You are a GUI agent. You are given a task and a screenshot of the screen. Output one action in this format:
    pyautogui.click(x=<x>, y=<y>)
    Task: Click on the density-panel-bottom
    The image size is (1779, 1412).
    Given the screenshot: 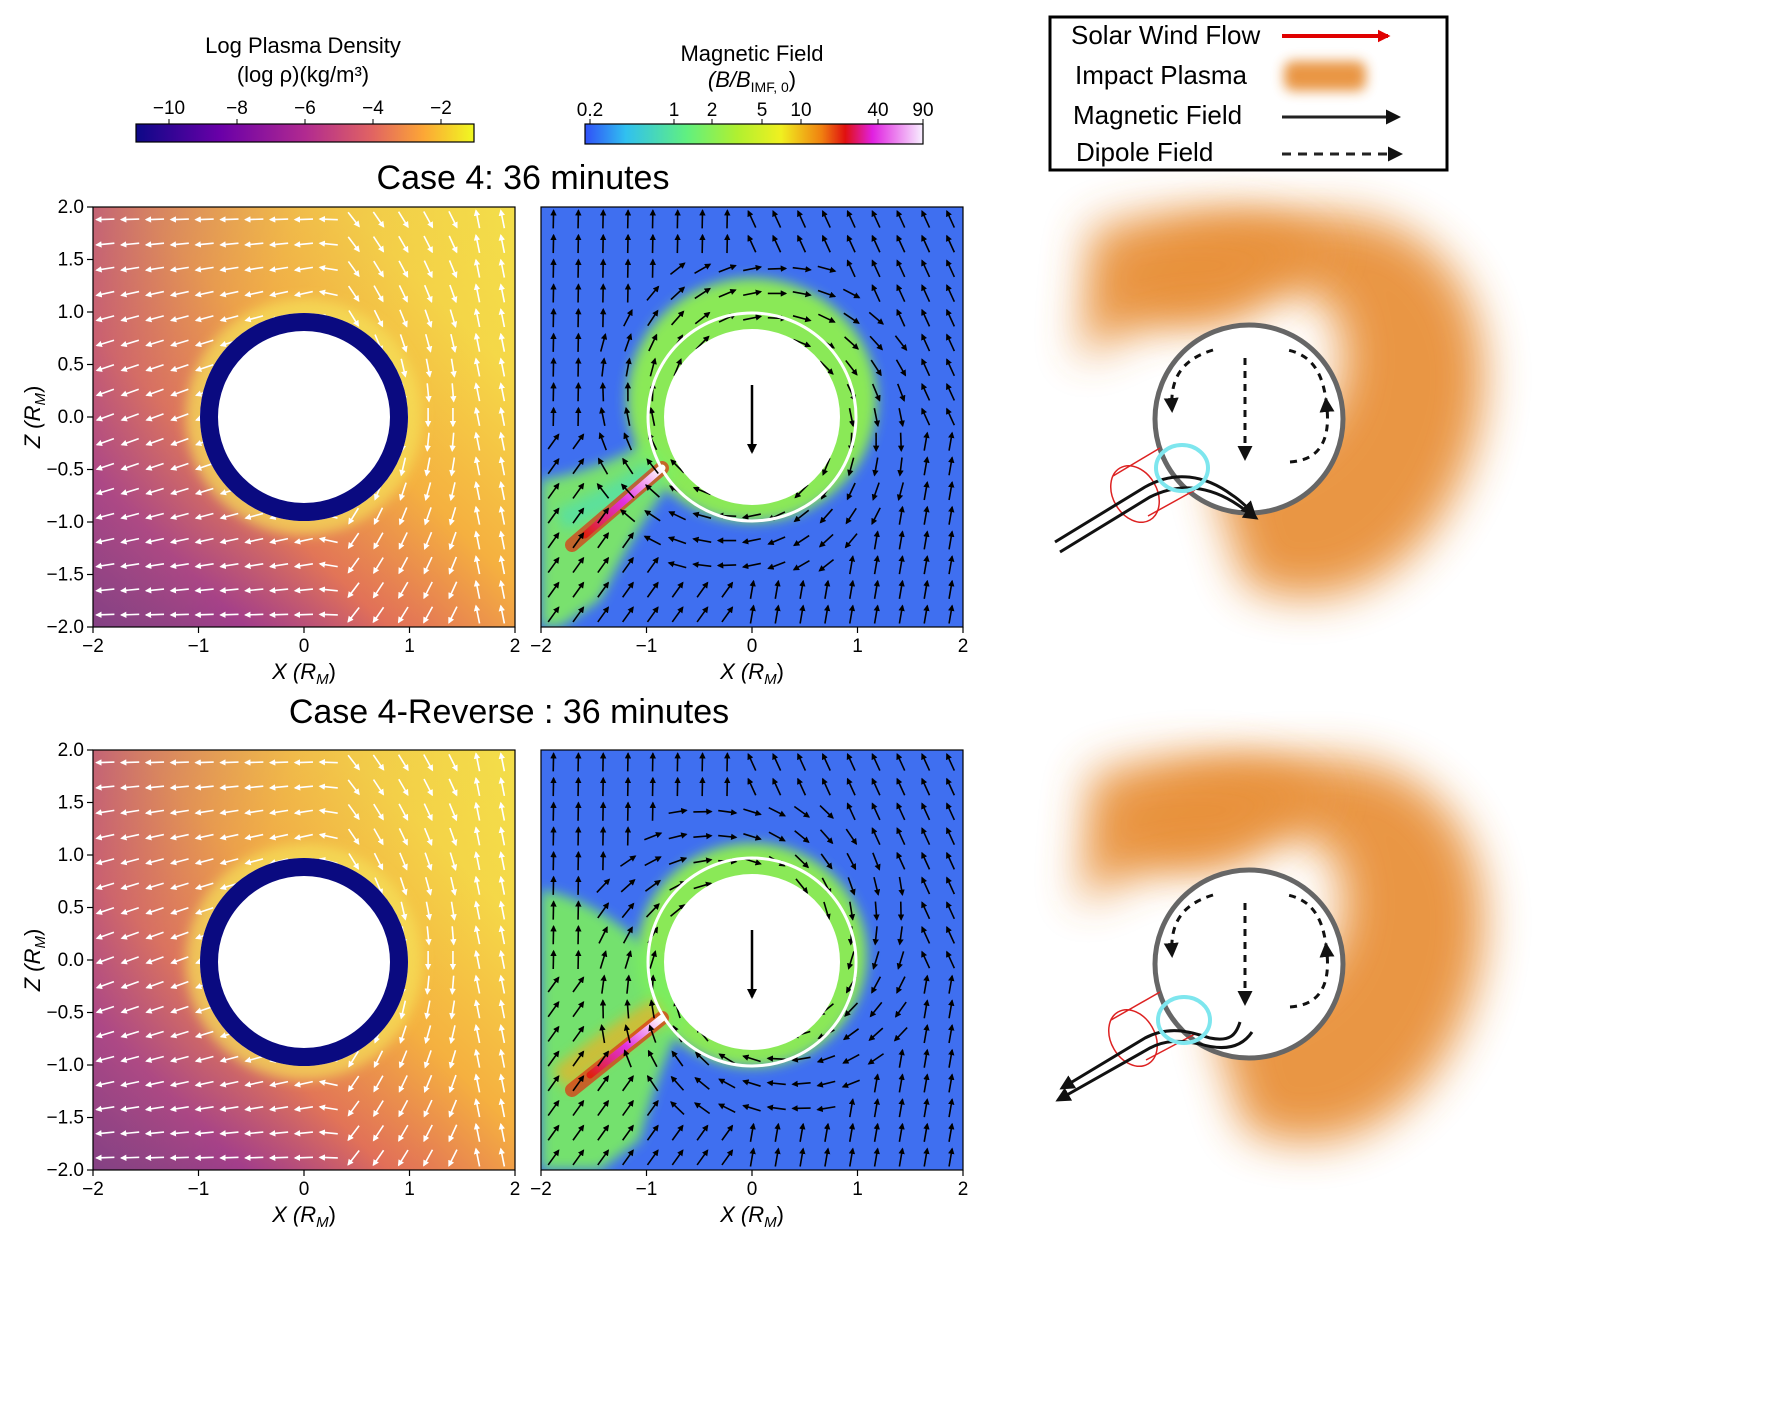 What is the action you would take?
    pyautogui.click(x=304, y=960)
    